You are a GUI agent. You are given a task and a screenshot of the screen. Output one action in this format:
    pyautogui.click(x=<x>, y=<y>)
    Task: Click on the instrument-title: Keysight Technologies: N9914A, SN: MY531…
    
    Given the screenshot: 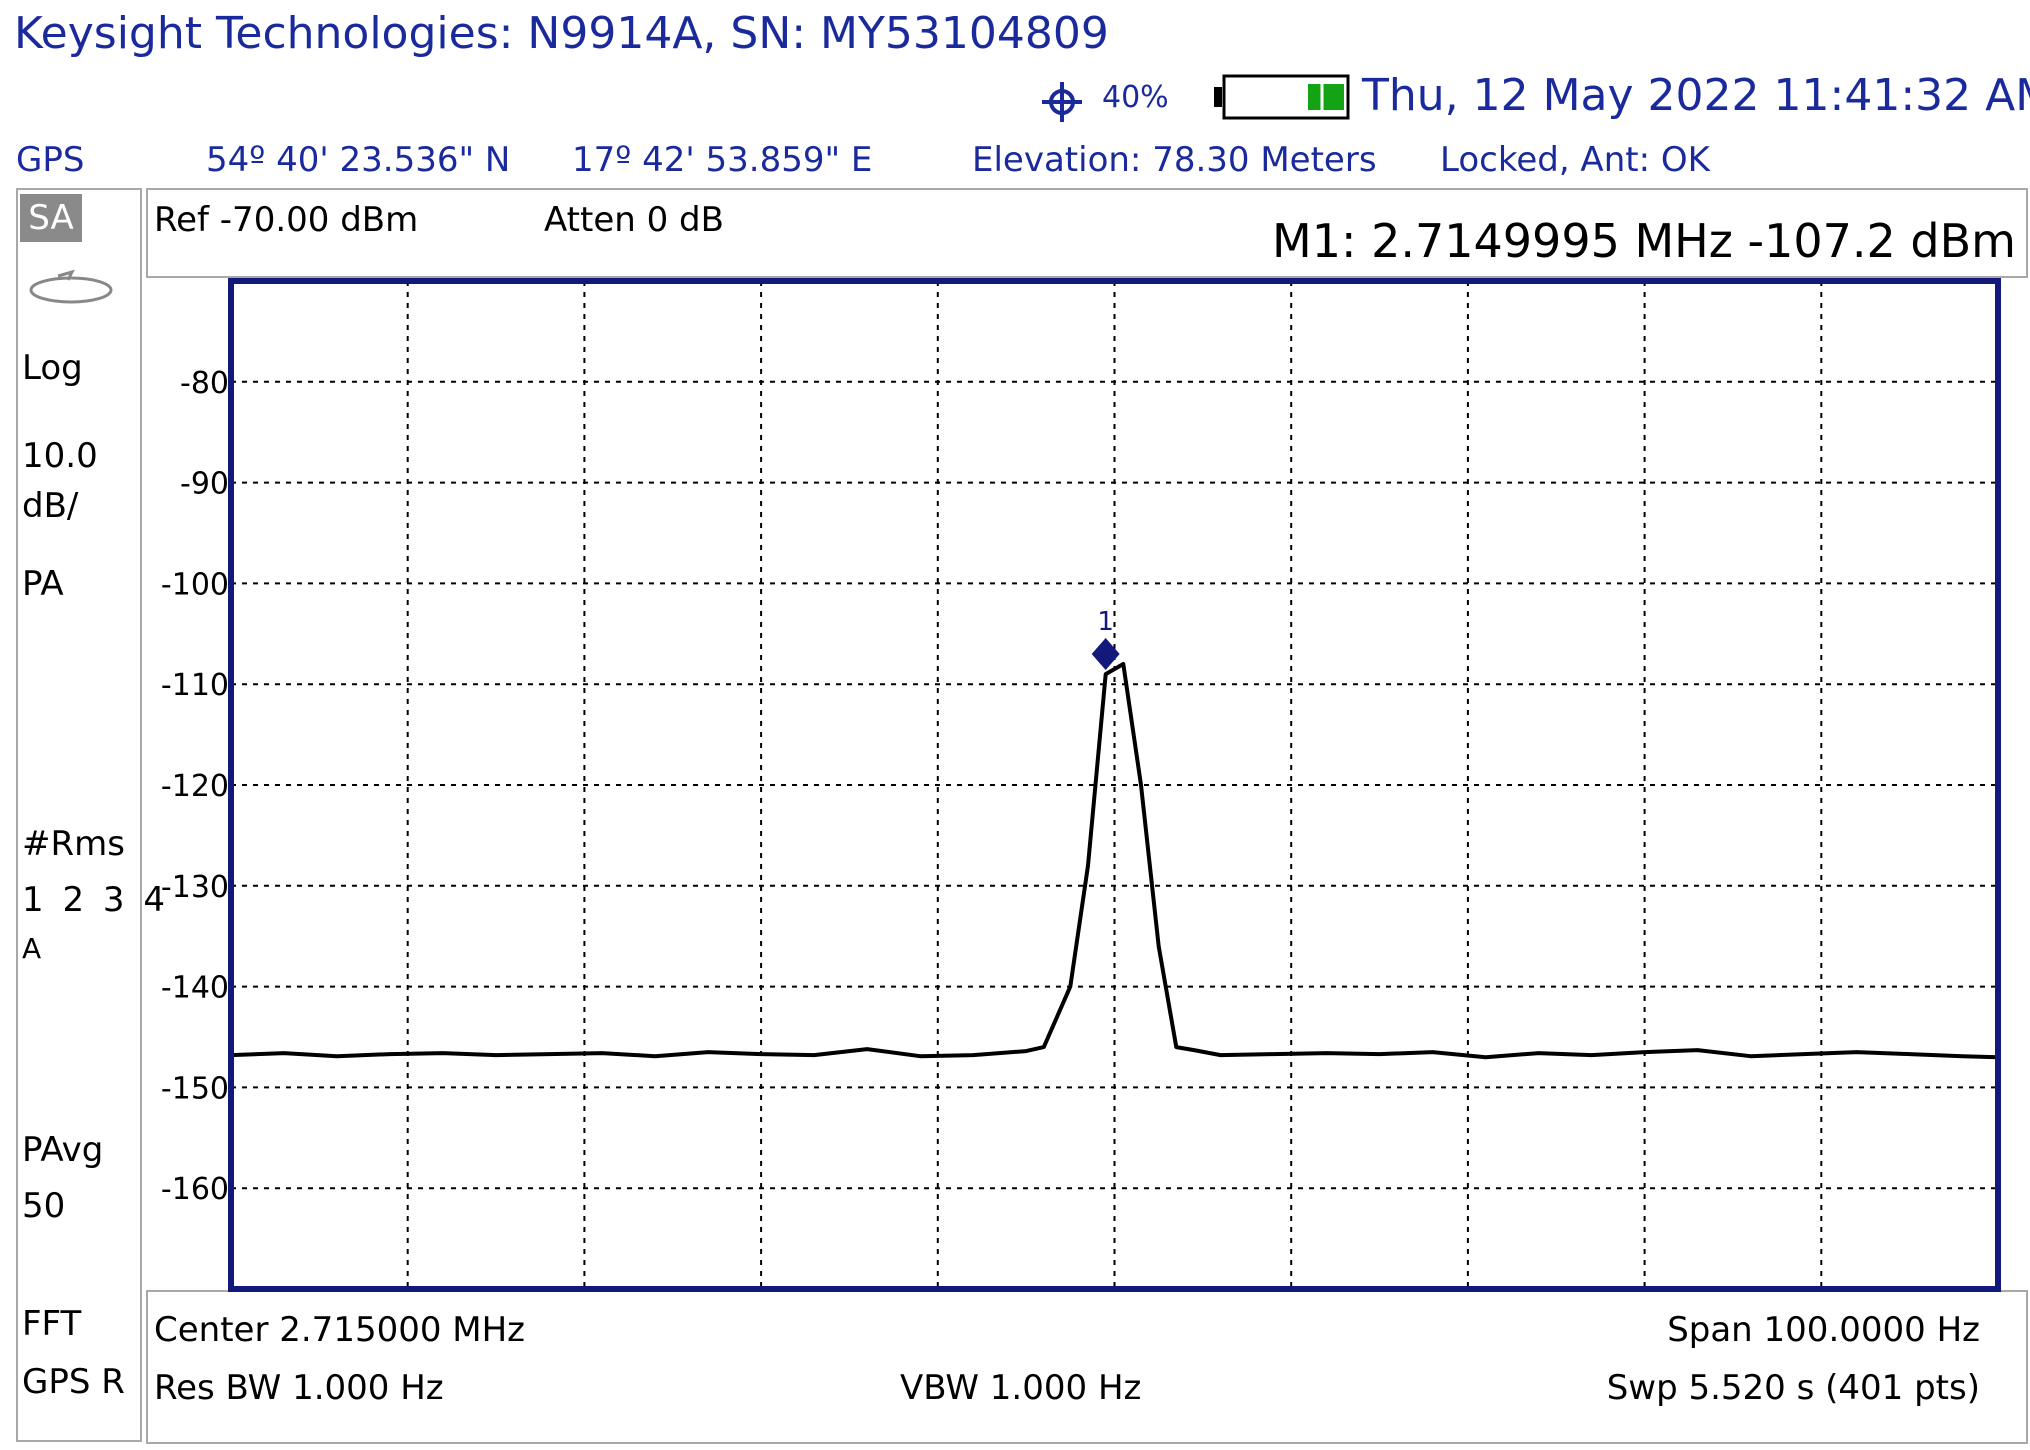 What is the action you would take?
    pyautogui.click(x=561, y=33)
    